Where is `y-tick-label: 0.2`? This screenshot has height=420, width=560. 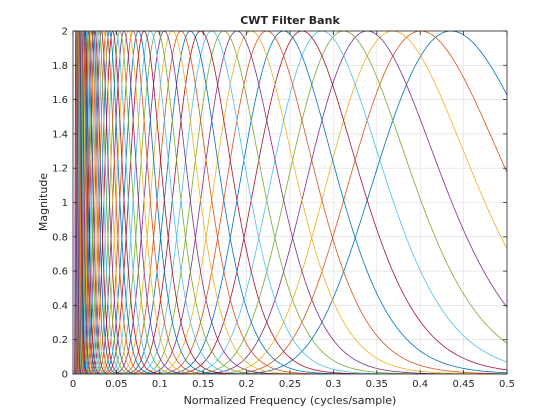
y-tick-label: 0.2 is located at coordinates (60, 340).